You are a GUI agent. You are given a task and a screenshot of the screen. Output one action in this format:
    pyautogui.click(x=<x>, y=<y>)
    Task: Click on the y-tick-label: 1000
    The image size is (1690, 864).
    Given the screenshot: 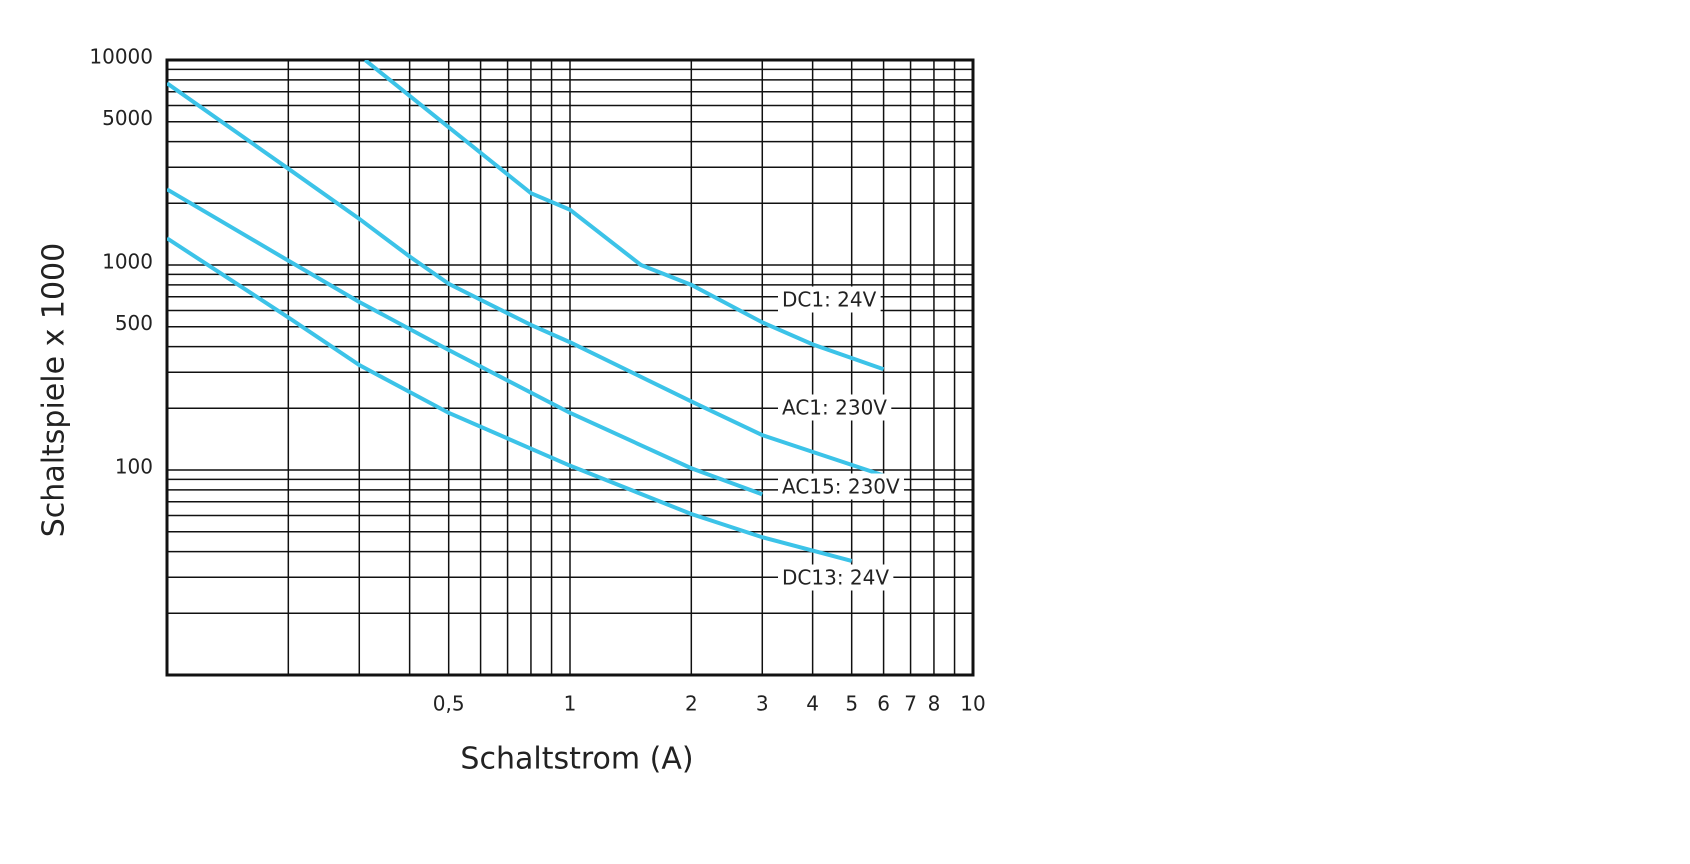 What is the action you would take?
    pyautogui.click(x=127, y=262)
    